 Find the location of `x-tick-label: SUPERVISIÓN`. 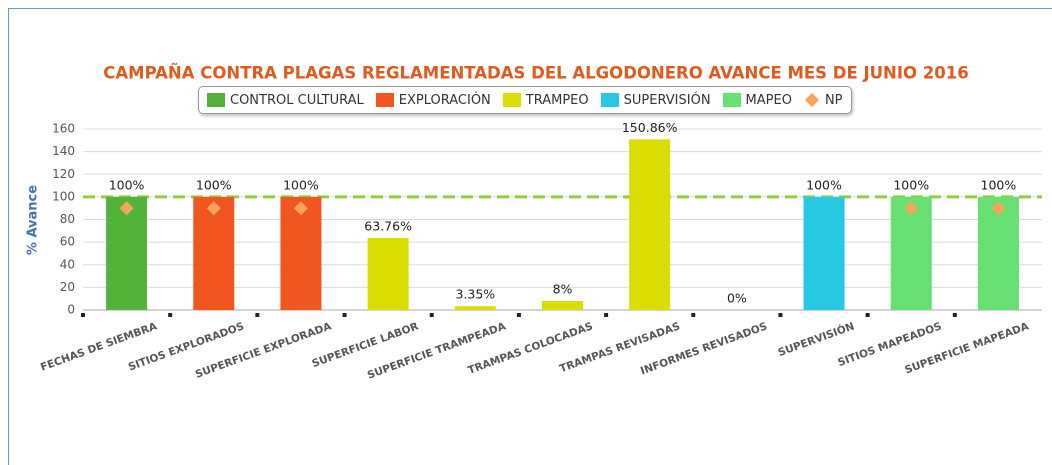

x-tick-label: SUPERVISIÓN is located at coordinates (816, 339).